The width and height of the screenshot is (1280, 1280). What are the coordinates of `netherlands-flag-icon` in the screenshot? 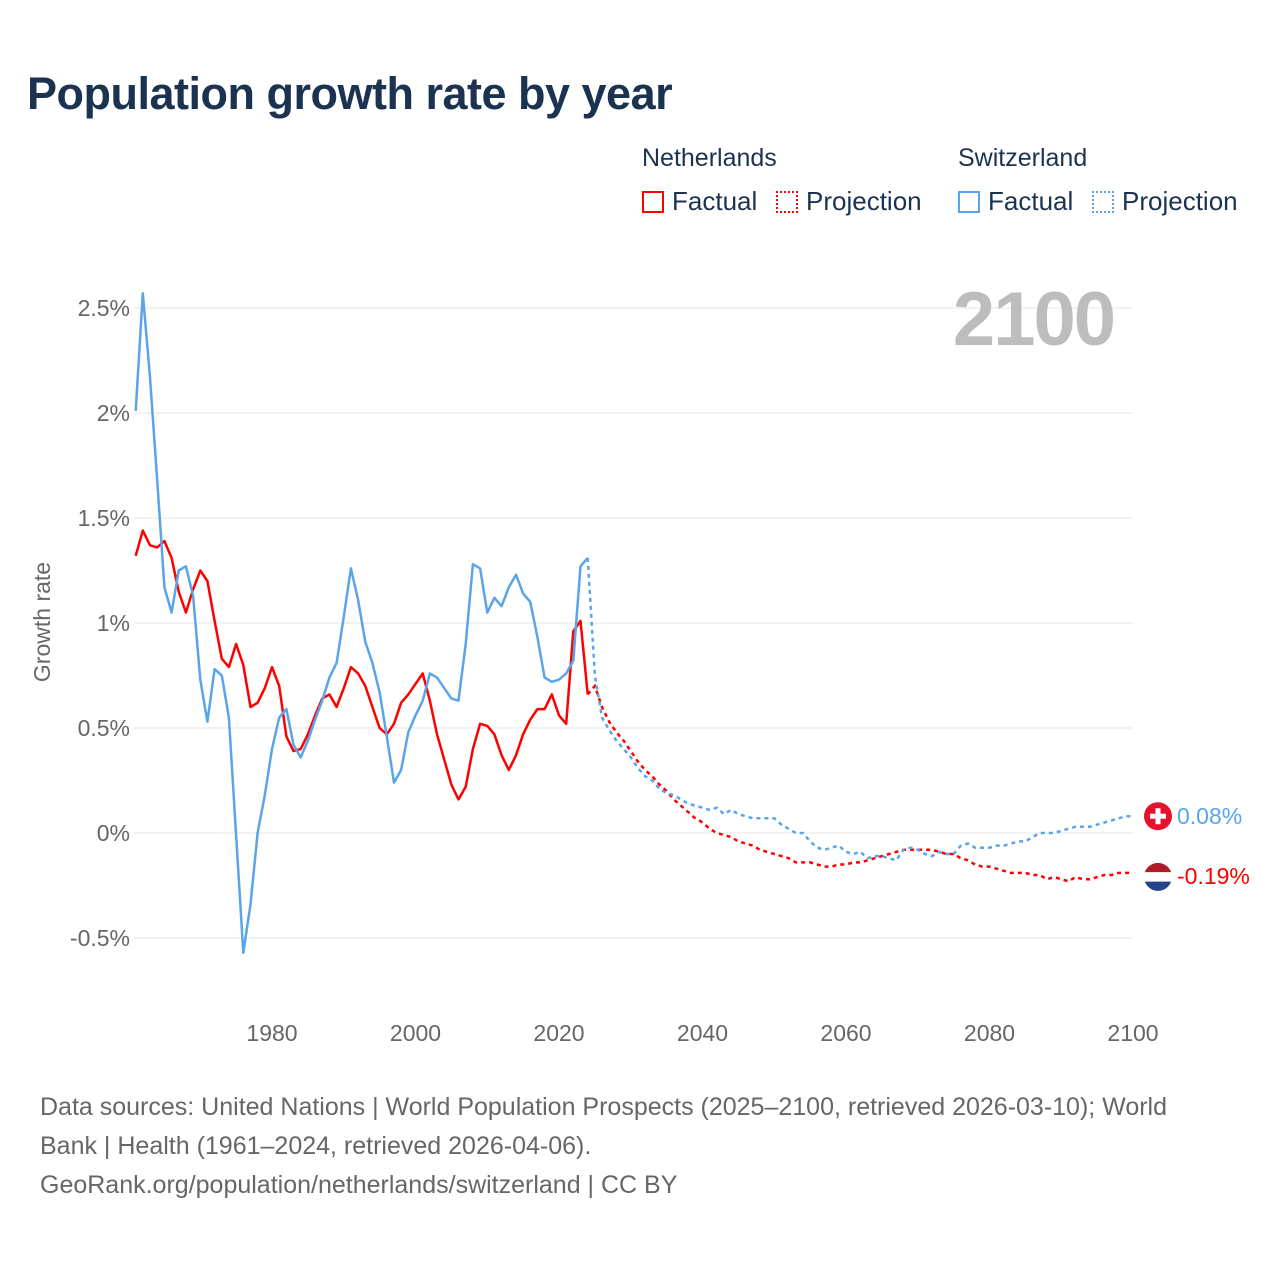 It's located at (1158, 876).